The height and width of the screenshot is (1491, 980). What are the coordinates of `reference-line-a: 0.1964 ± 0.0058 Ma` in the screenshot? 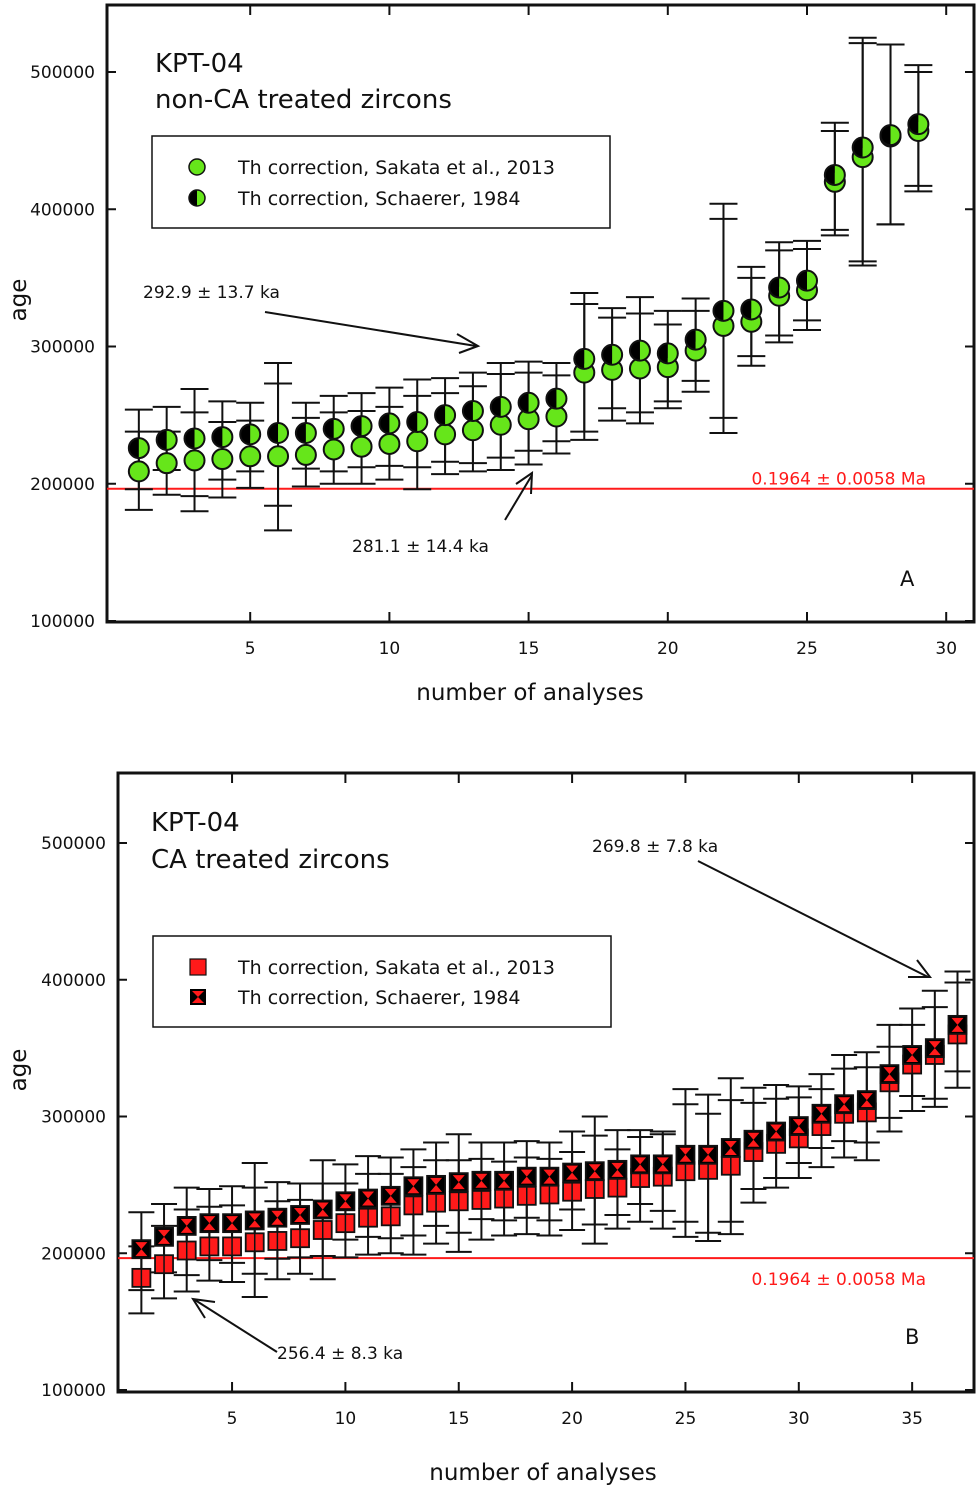 It's located at (540, 480).